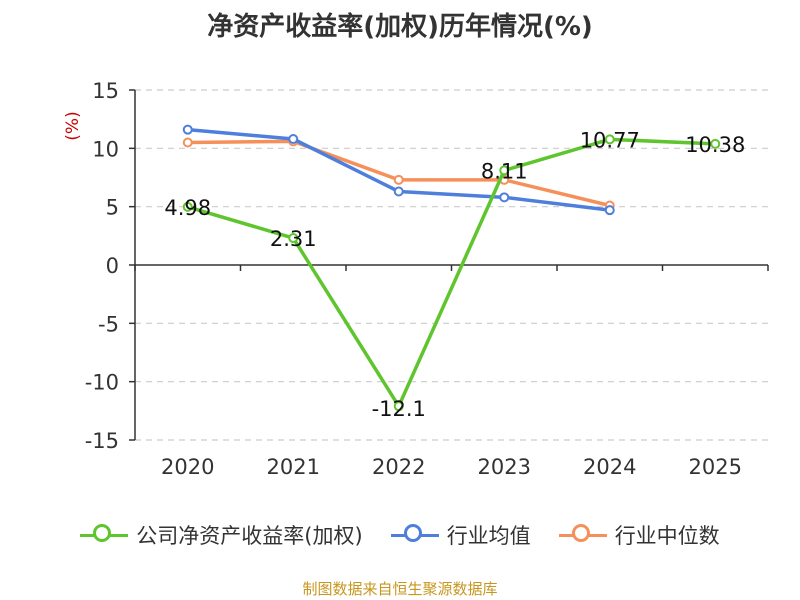  What do you see at coordinates (715, 467) in the screenshot?
I see `x-tick-label: 2025` at bounding box center [715, 467].